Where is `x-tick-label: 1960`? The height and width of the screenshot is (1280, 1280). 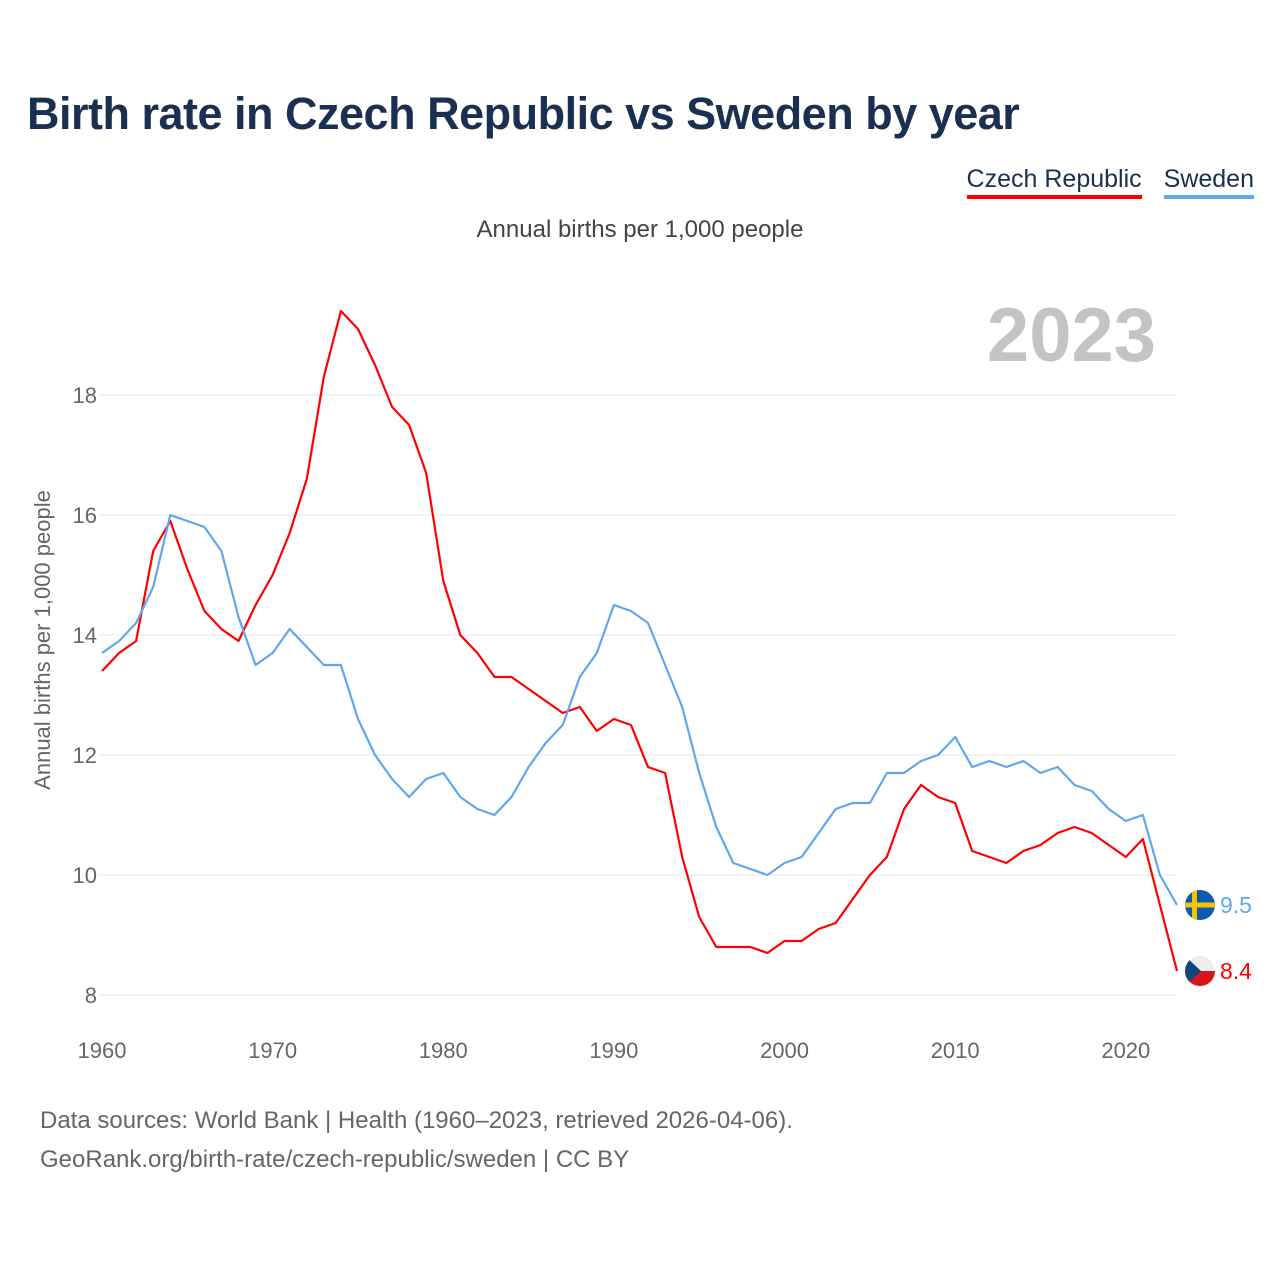
x-tick-label: 1960 is located at coordinates (102, 1050).